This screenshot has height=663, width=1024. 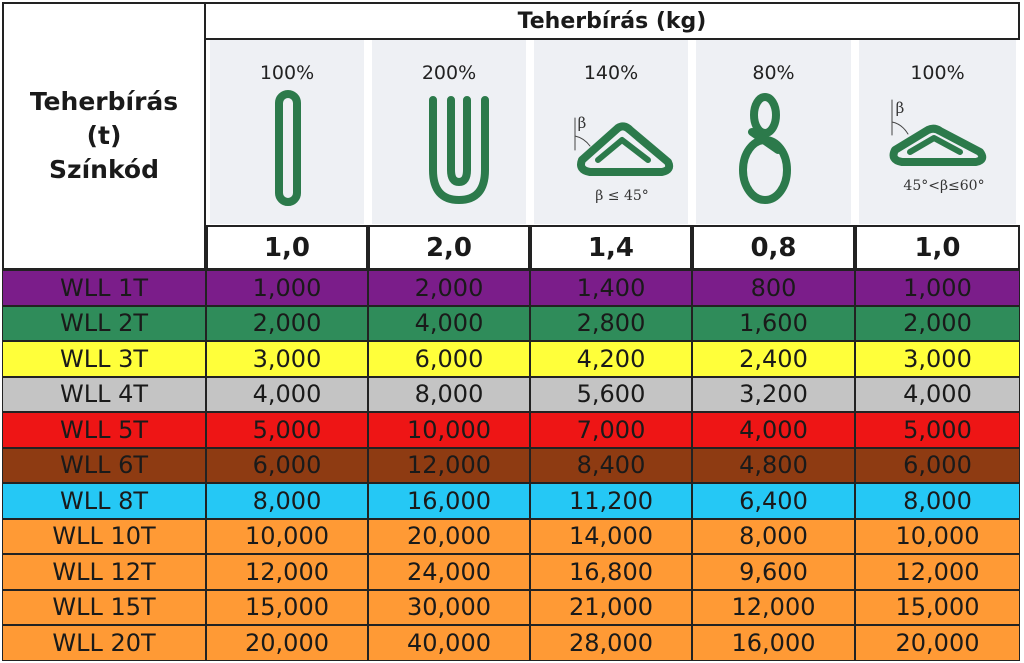 I want to click on capacity-value: 5,600, so click(x=611, y=394).